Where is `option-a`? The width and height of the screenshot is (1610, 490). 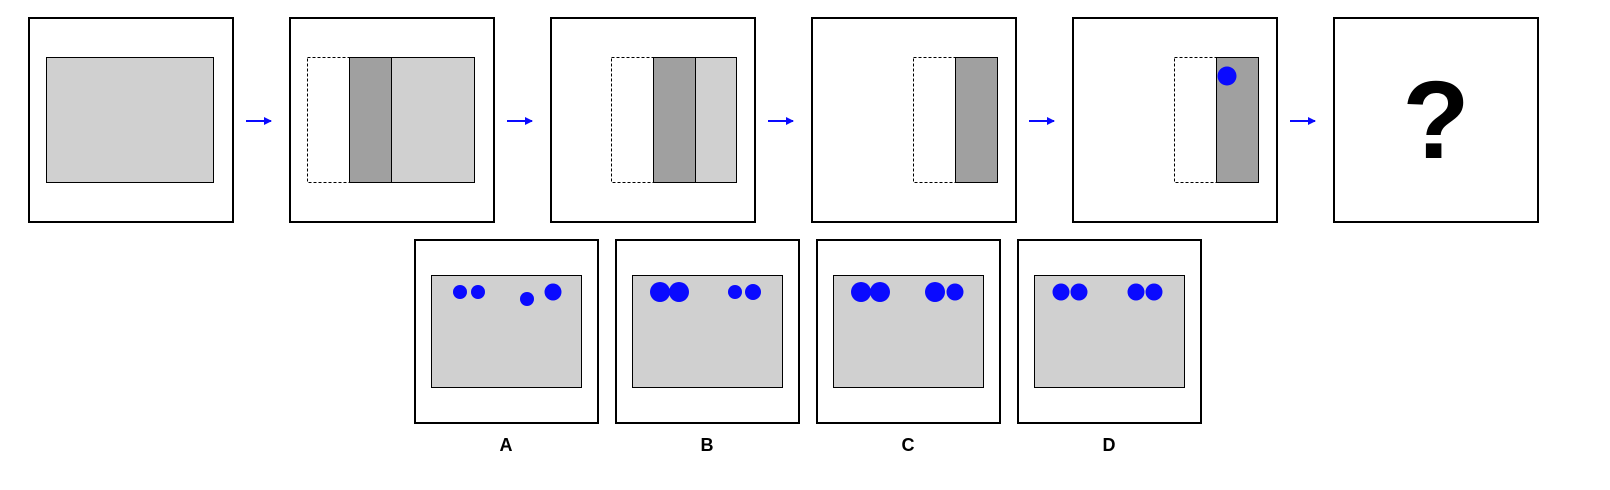 option-a is located at coordinates (506, 331).